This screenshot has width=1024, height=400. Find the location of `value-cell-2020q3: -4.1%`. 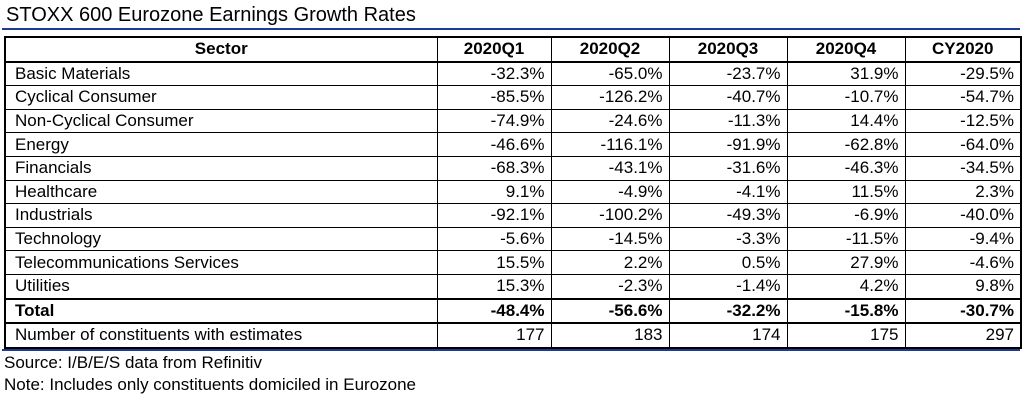

value-cell-2020q3: -4.1% is located at coordinates (728, 192).